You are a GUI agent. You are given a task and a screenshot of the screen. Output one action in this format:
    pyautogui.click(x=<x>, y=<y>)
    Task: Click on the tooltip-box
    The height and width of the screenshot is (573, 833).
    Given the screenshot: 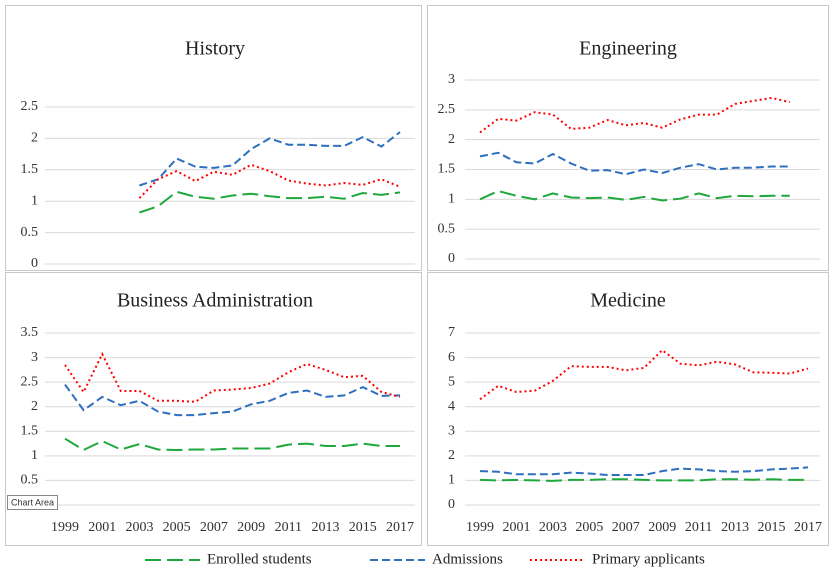 What is the action you would take?
    pyautogui.click(x=32, y=502)
    